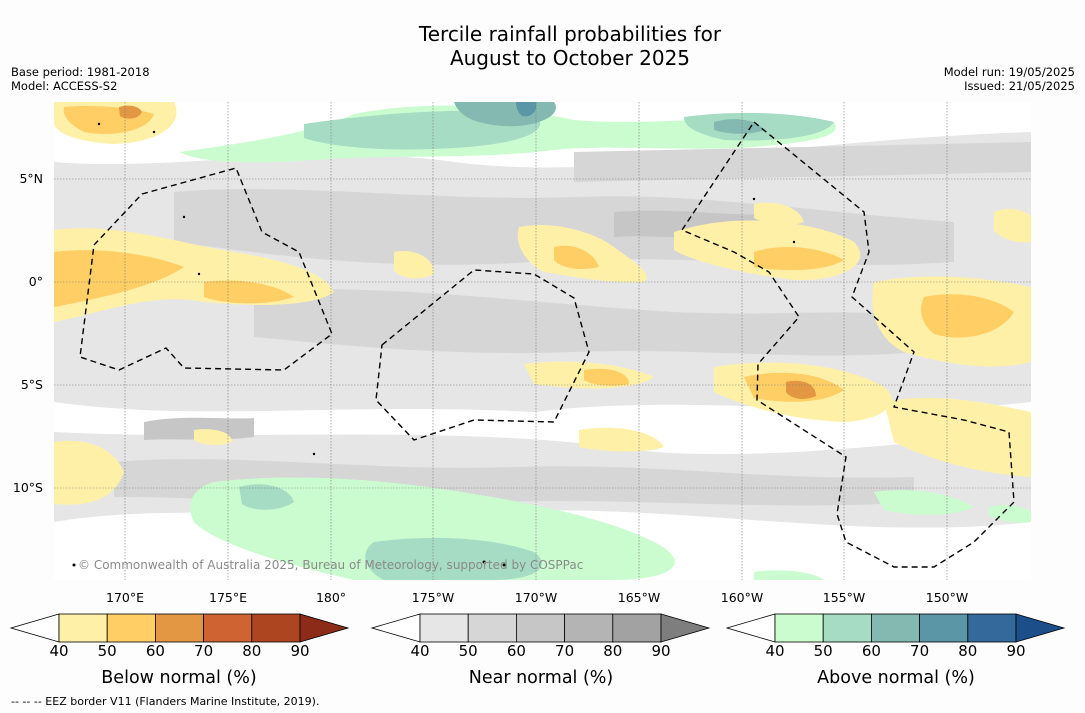 The image size is (1085, 713). I want to click on lon-label-155w: 155°W, so click(844, 597).